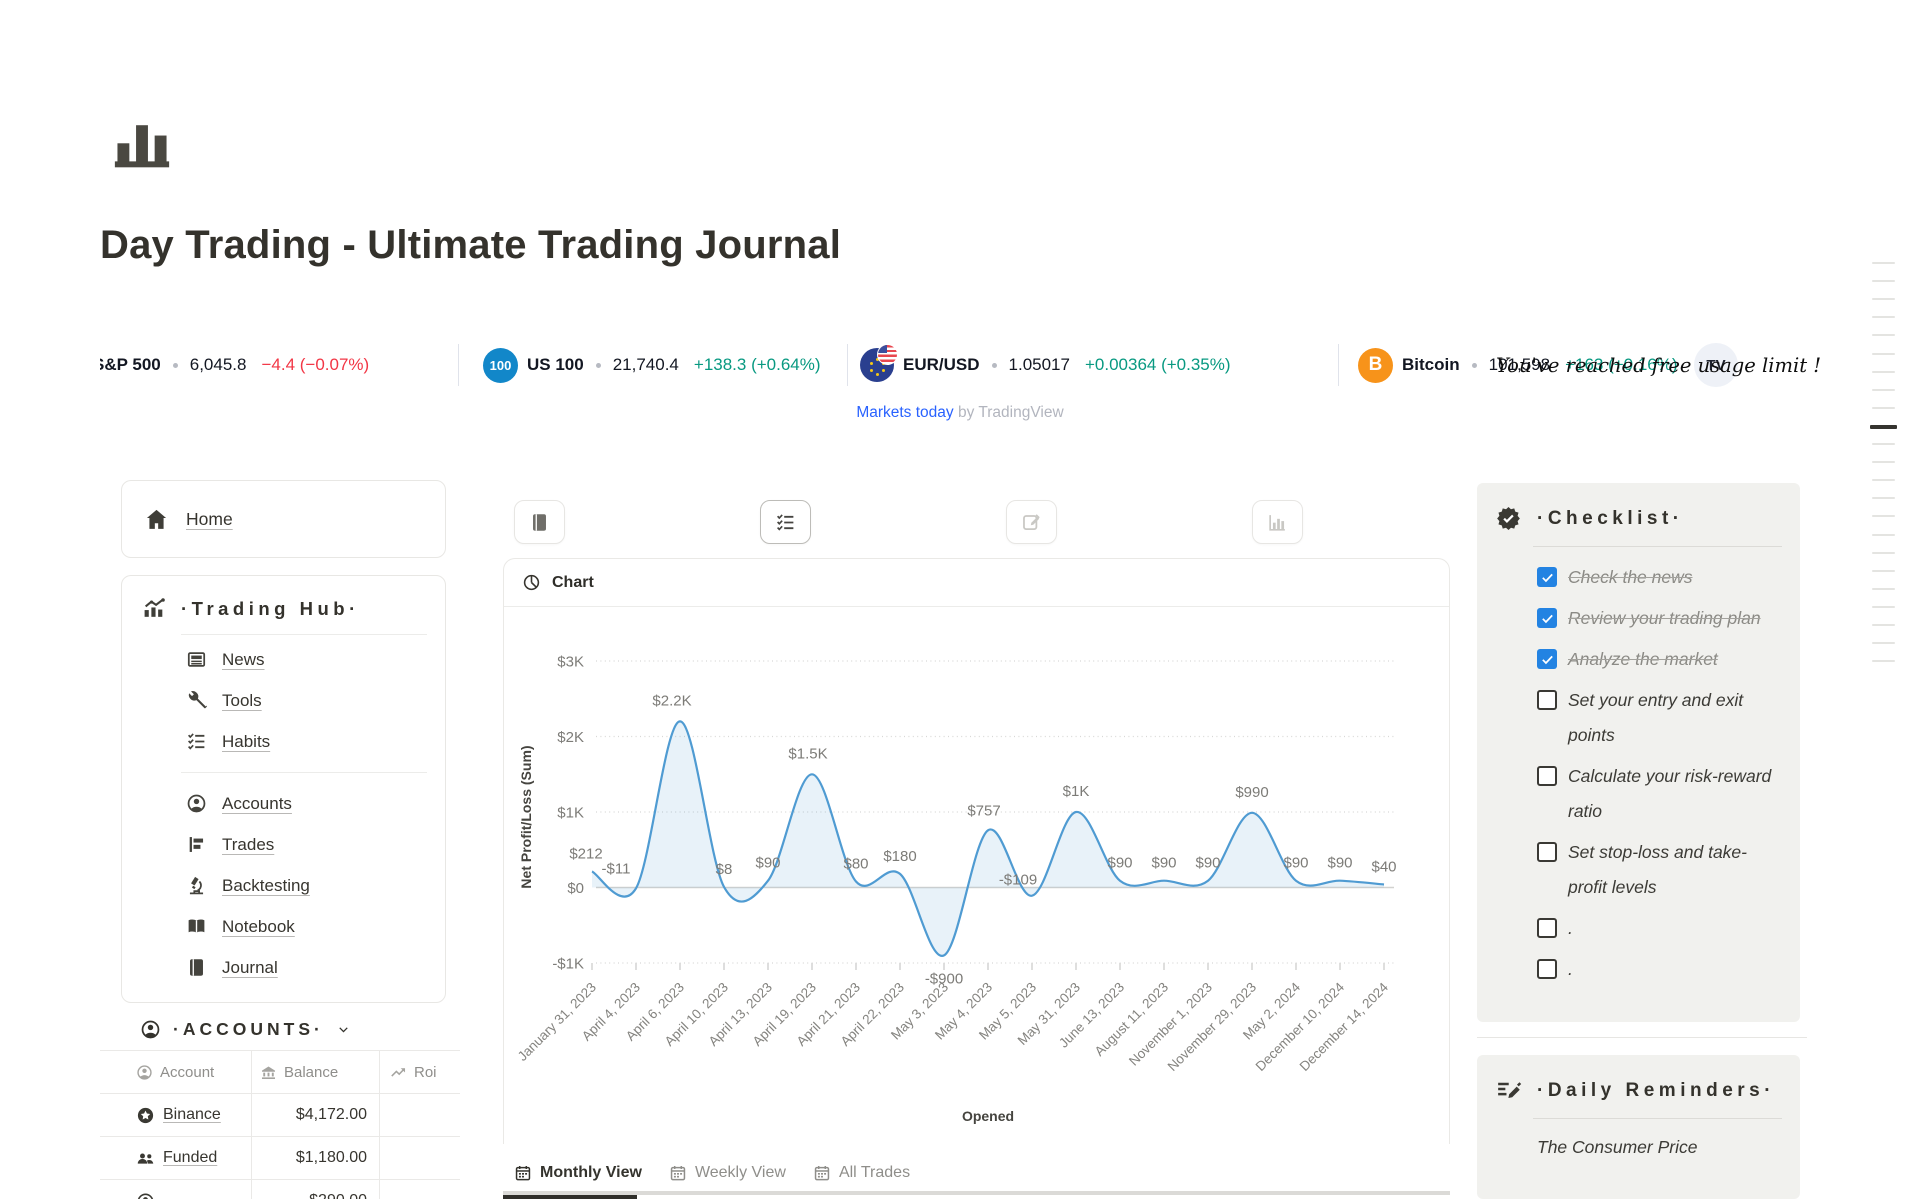 Image resolution: width=1920 pixels, height=1199 pixels. Describe the element at coordinates (1621, 364) in the screenshot. I see `ticker-change: +163 (+0.16%)` at that location.